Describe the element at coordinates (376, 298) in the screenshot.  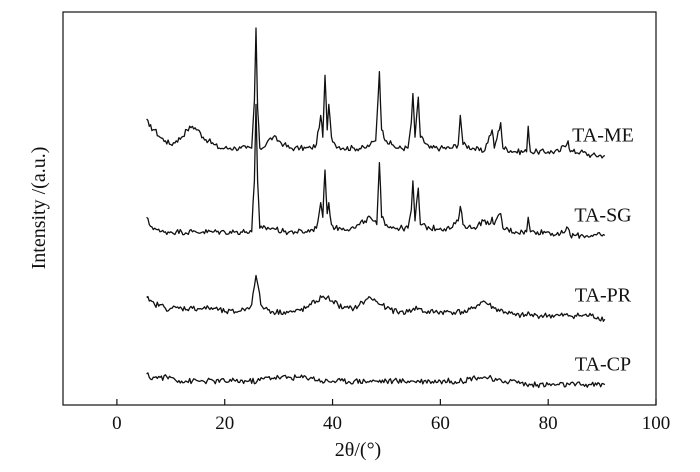
I see `series-line-ta-pr` at that location.